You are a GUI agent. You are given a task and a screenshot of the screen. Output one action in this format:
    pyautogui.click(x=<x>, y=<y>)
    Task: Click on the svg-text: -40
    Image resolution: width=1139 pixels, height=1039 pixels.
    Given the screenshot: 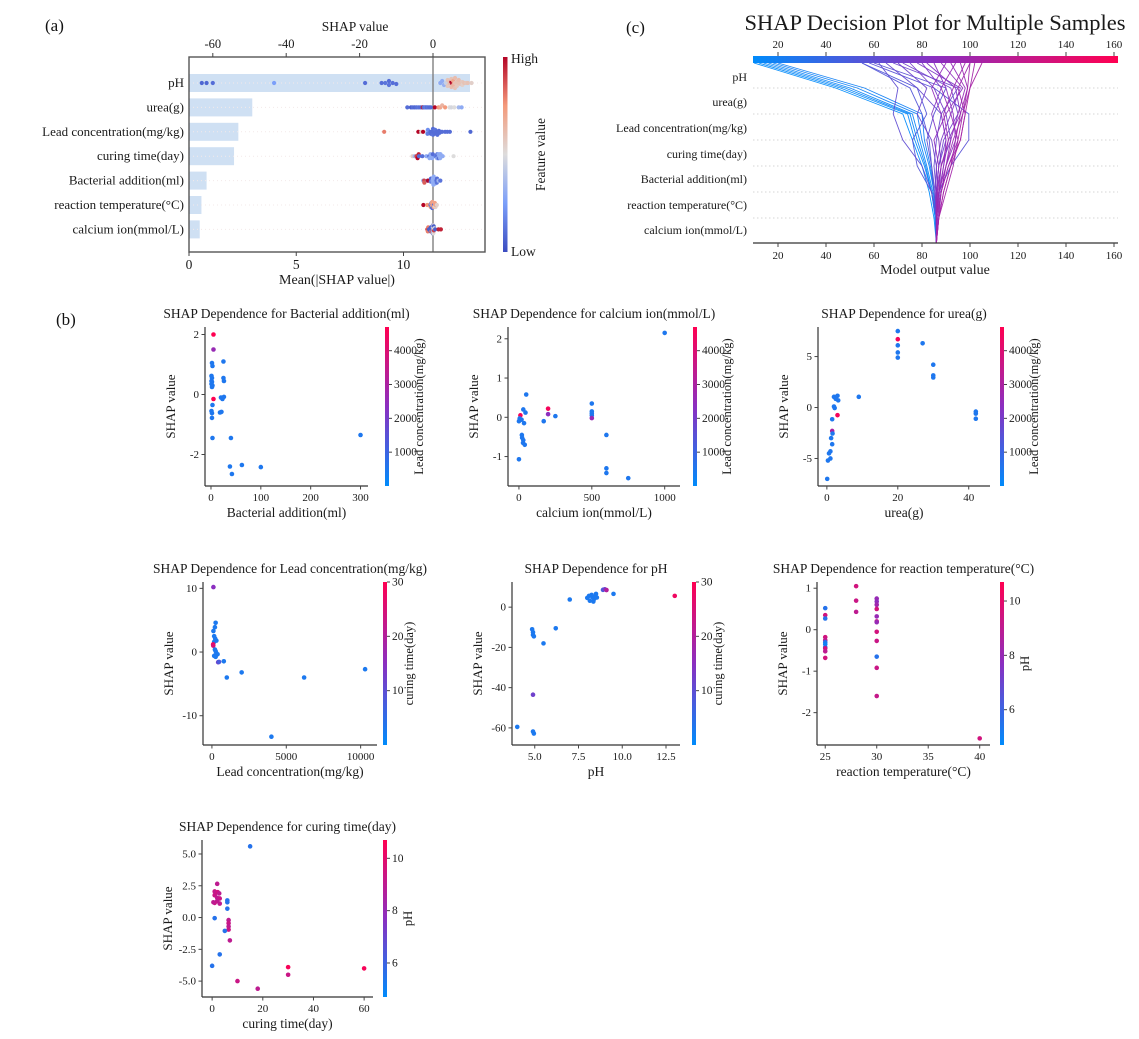 What is the action you would take?
    pyautogui.click(x=286, y=44)
    